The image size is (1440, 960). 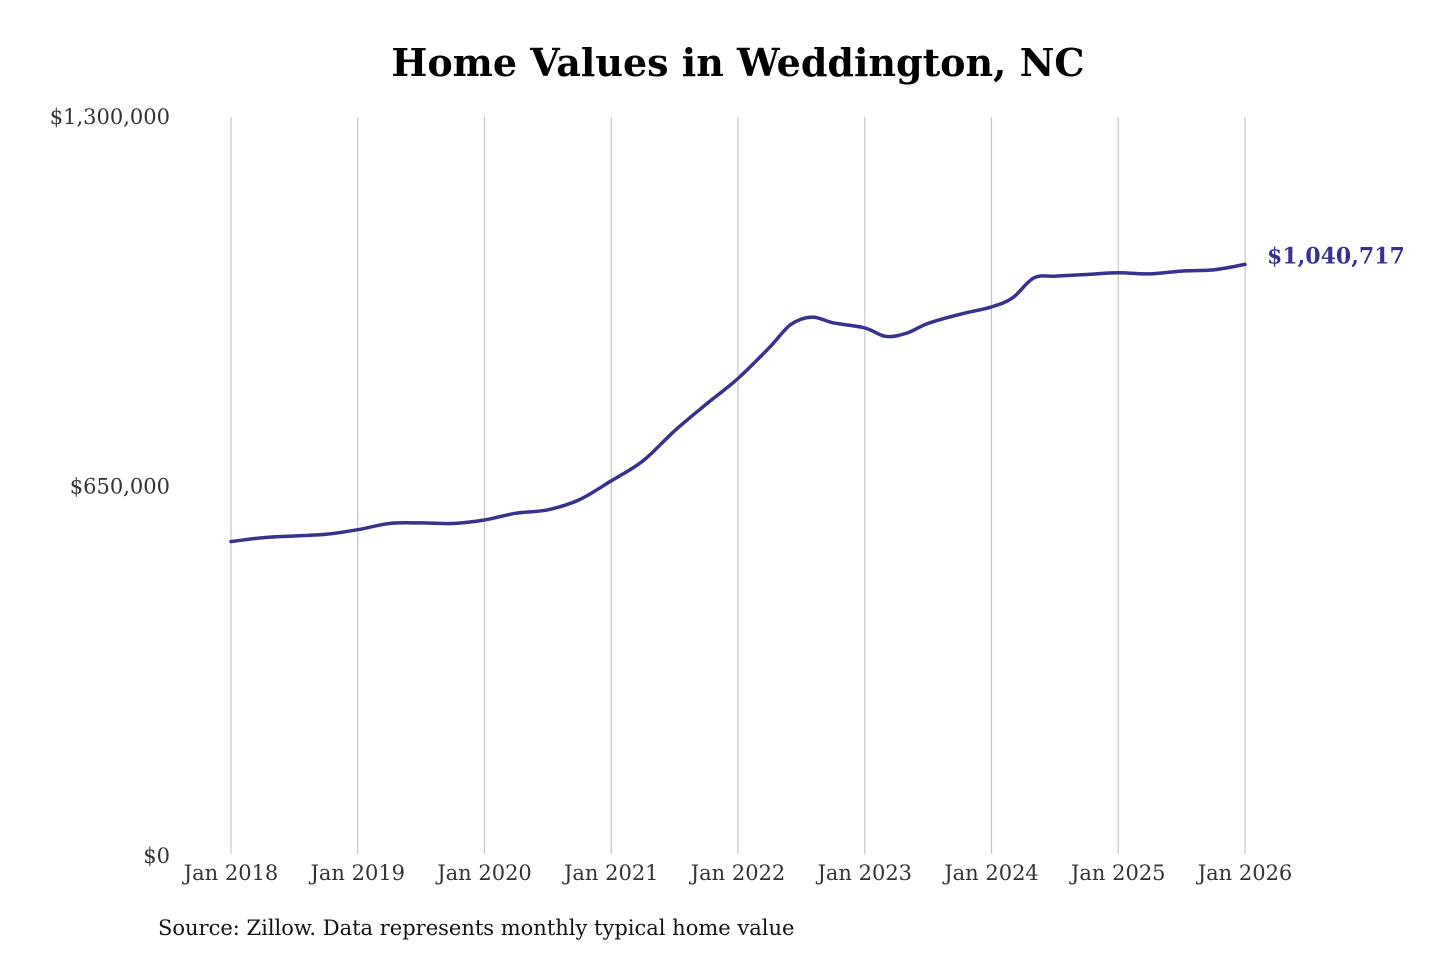 What do you see at coordinates (156, 856) in the screenshot?
I see `y-tick-label: $0` at bounding box center [156, 856].